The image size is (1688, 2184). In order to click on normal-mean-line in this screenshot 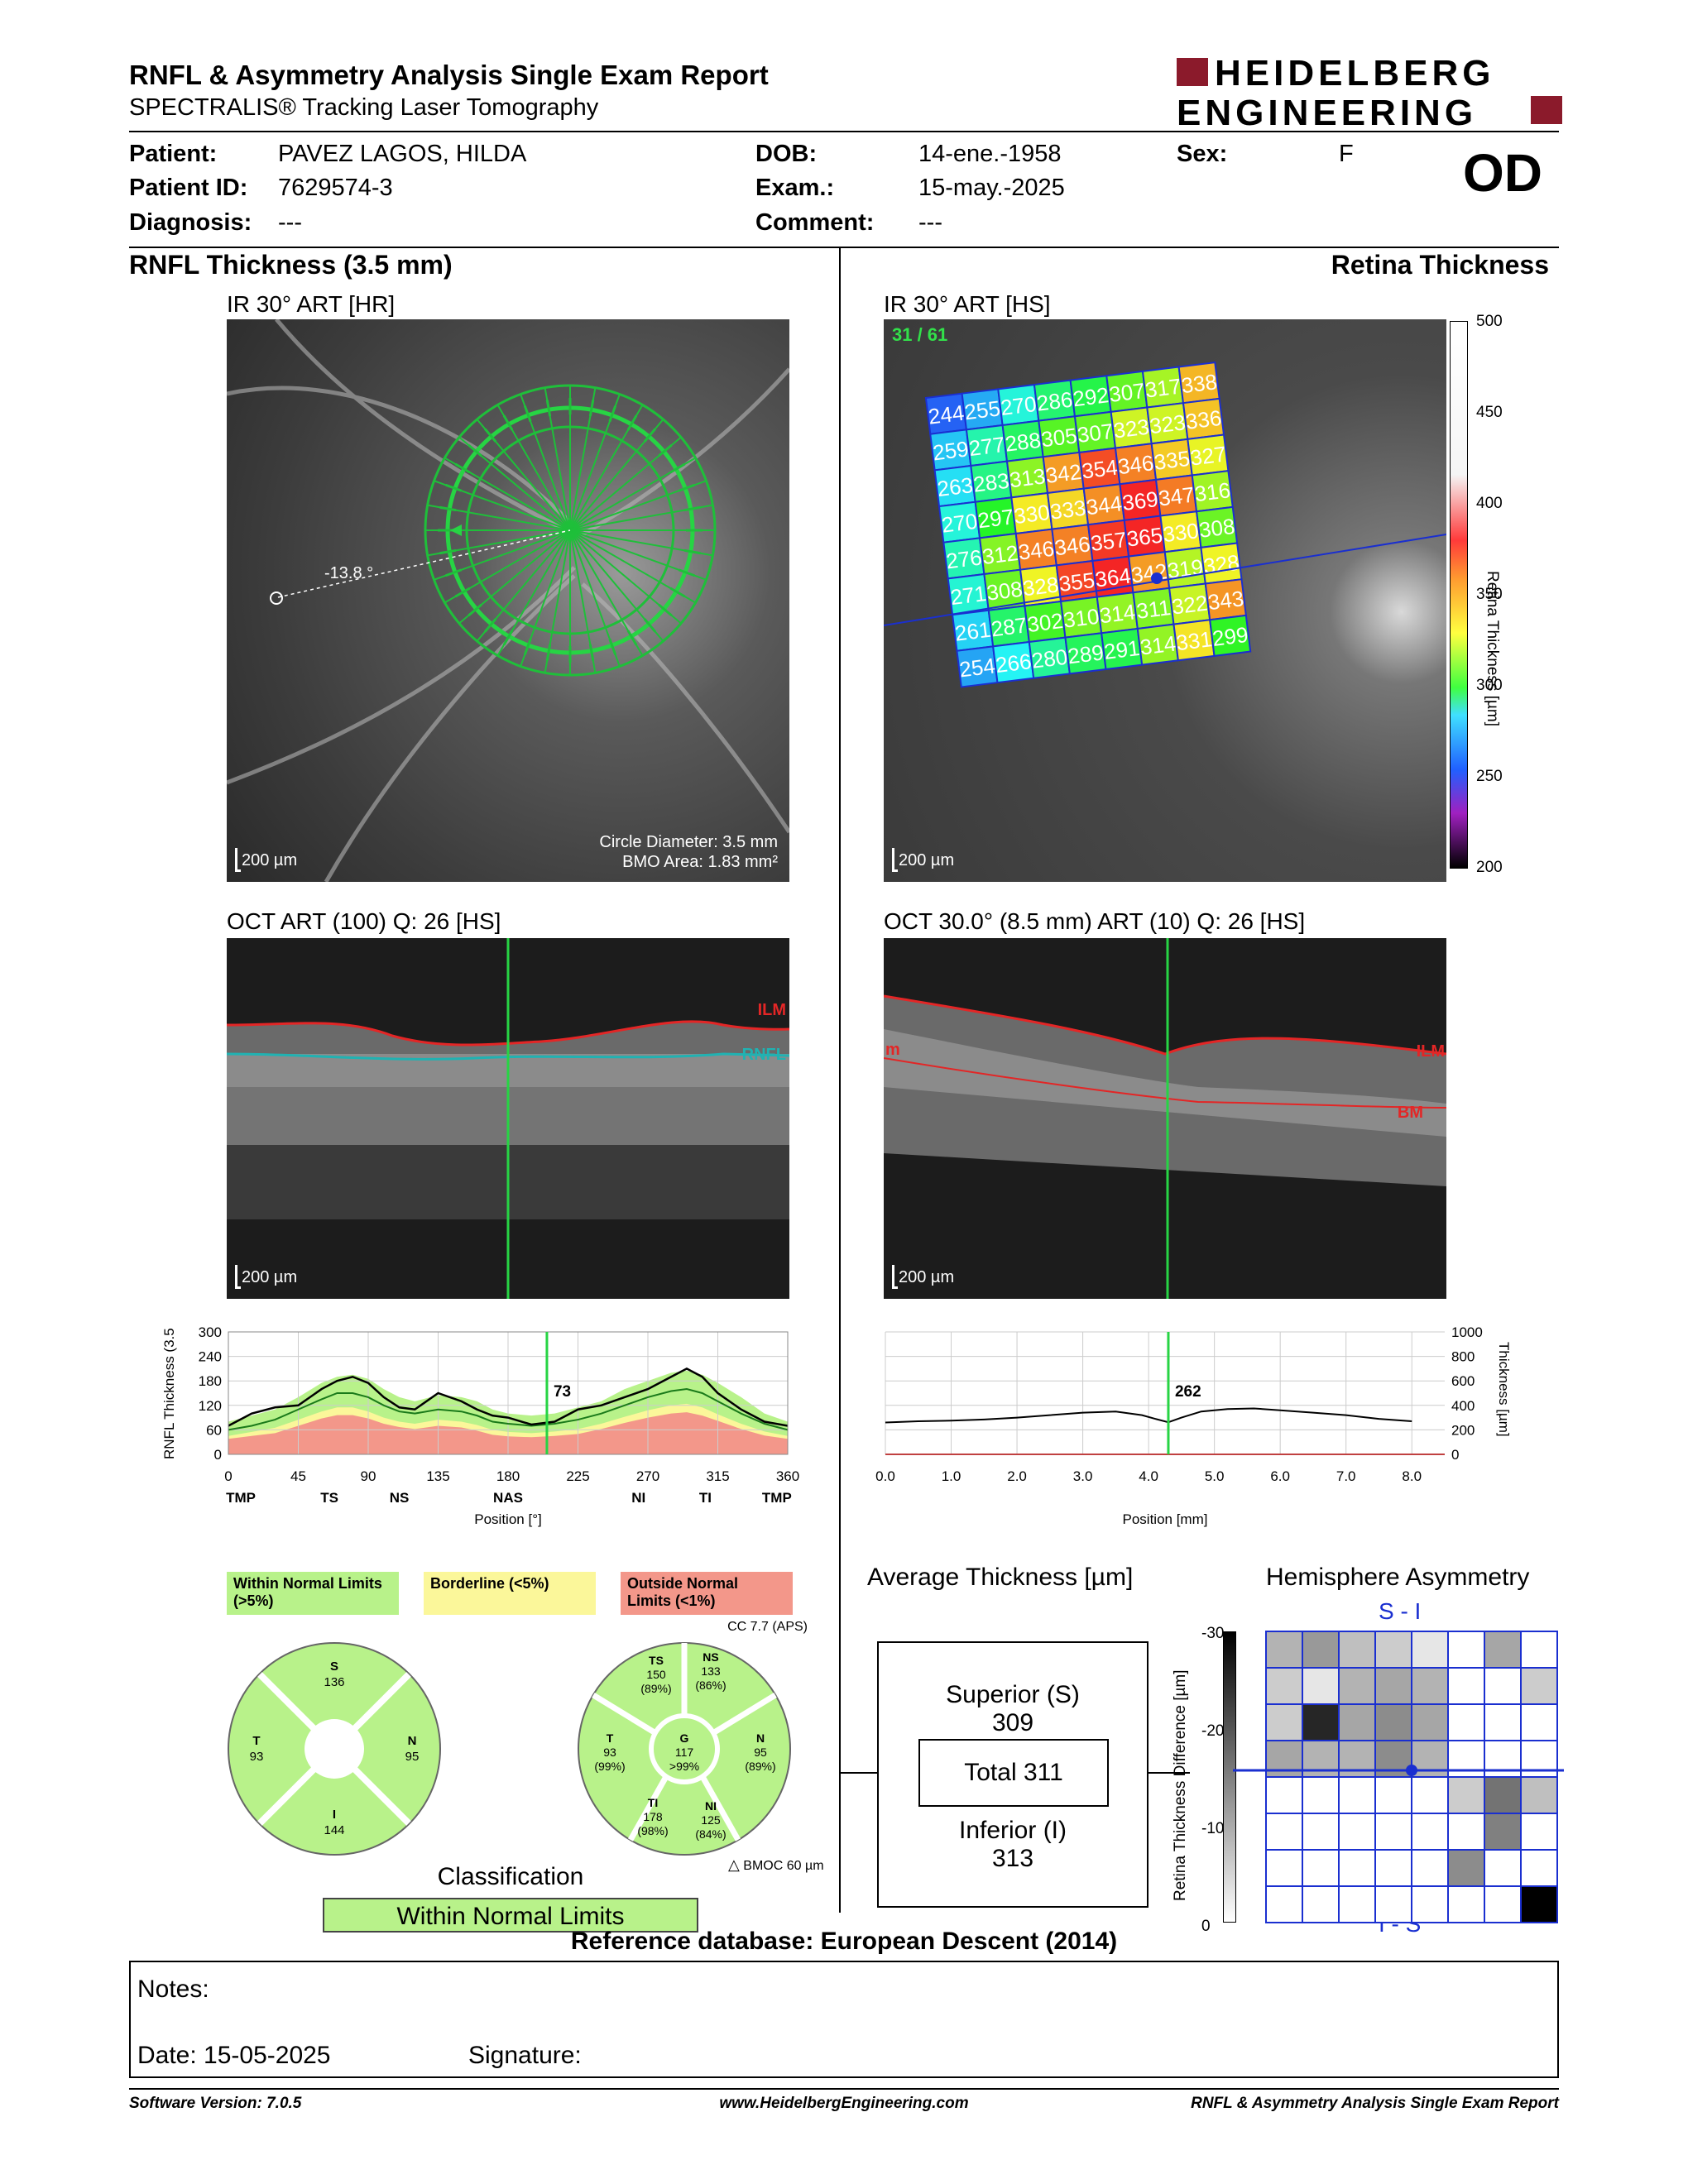, I will do `click(508, 1409)`.